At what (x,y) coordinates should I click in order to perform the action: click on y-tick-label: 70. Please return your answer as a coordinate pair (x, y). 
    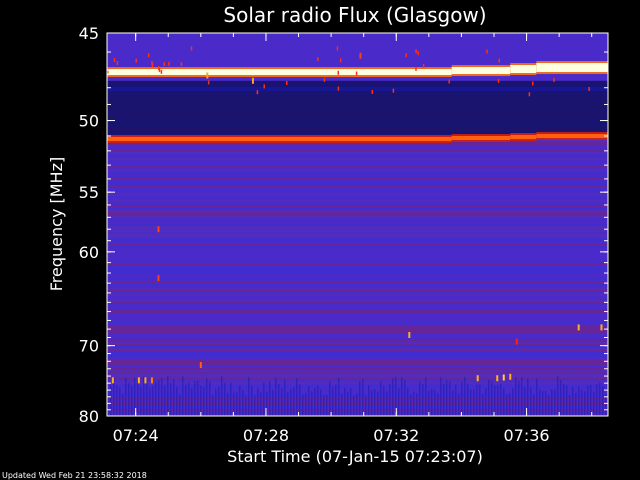
    Looking at the image, I should click on (89, 346).